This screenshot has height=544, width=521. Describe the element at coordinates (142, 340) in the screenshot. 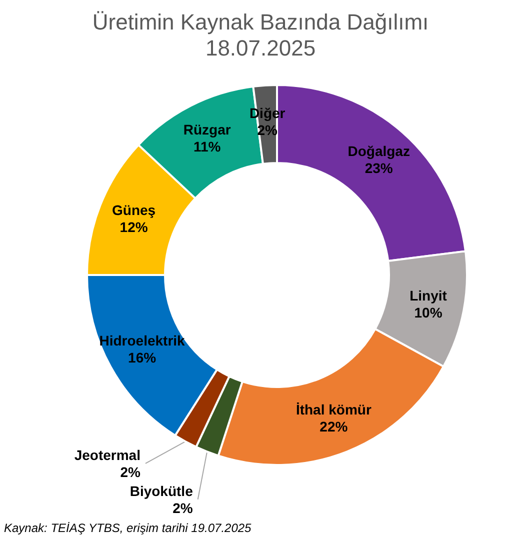

I see `slice-label: Hidroelektrik` at that location.